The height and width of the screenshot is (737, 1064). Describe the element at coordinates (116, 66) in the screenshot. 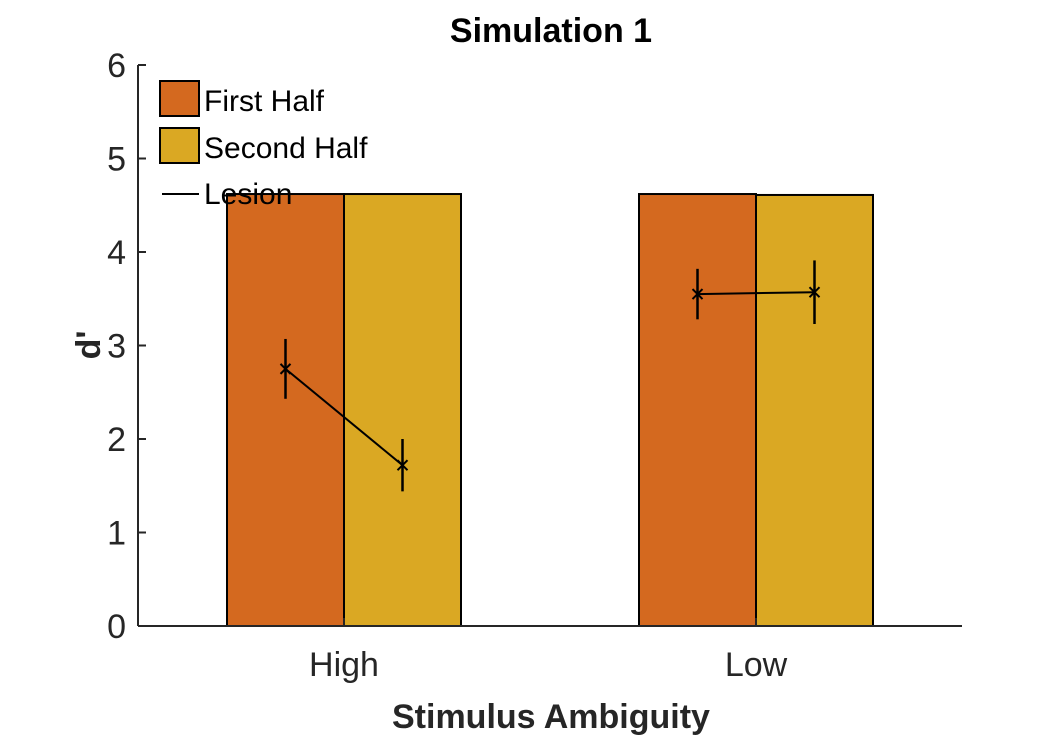

I see `y-tick-label-6: 6` at that location.